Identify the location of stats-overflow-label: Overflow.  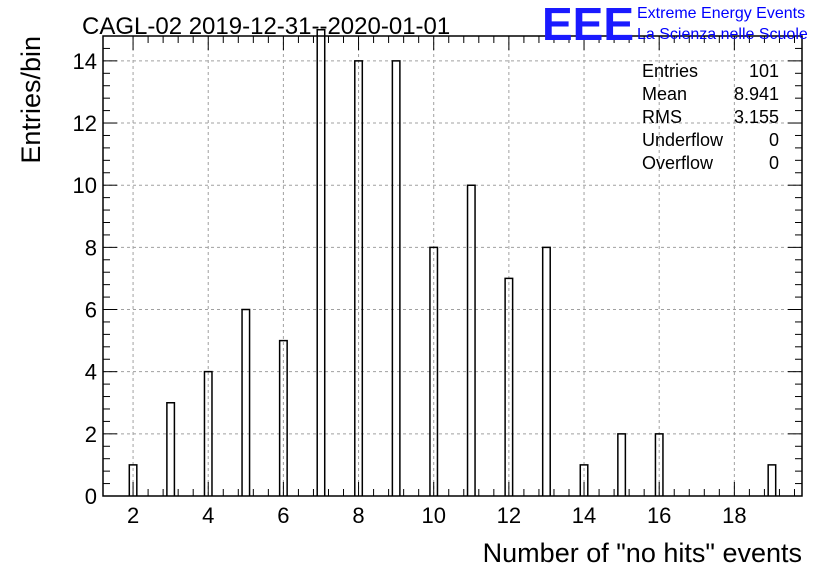
(678, 163).